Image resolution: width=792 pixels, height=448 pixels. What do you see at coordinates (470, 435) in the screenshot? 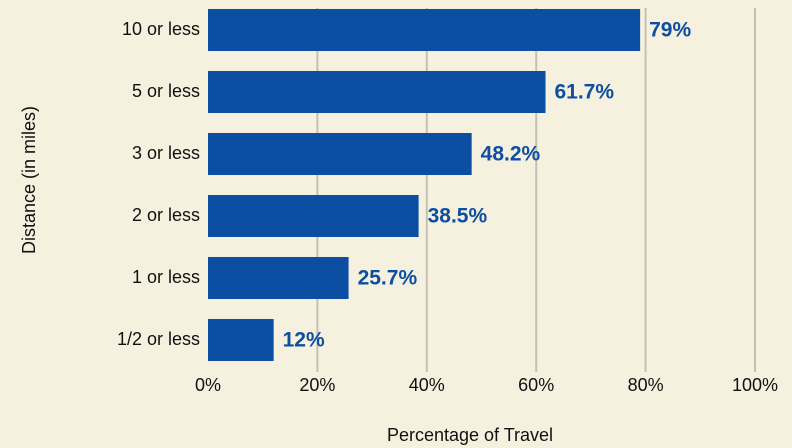
I see `x-axis-title: Percentage of Travel` at bounding box center [470, 435].